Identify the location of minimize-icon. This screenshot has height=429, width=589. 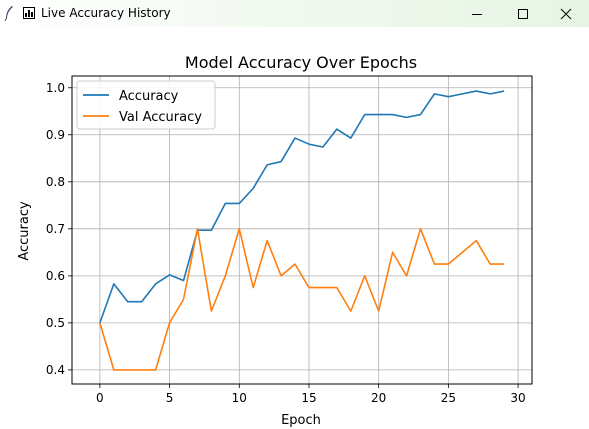
(477, 14).